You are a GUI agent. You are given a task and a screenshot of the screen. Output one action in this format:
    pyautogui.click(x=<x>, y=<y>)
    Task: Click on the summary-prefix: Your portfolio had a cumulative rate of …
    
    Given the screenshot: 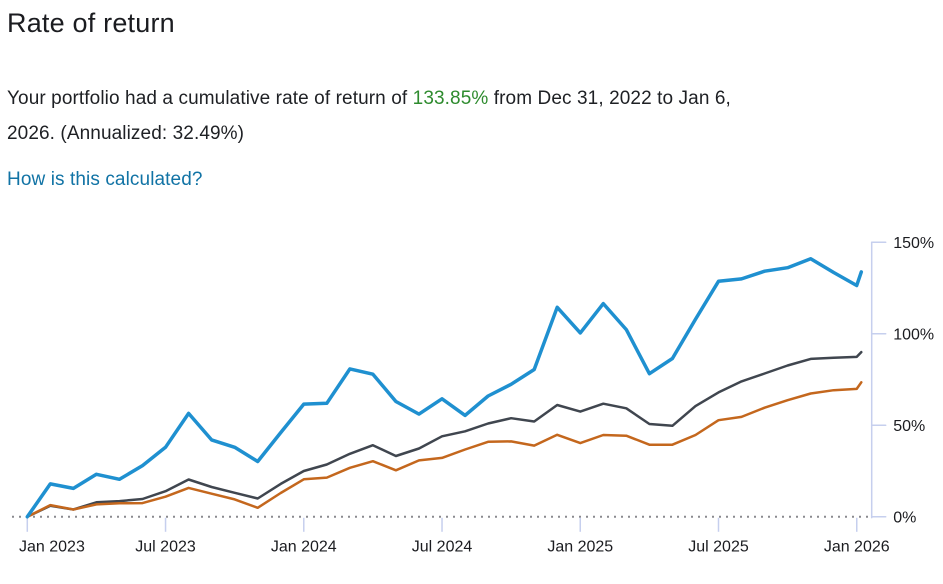 What is the action you would take?
    pyautogui.click(x=210, y=98)
    